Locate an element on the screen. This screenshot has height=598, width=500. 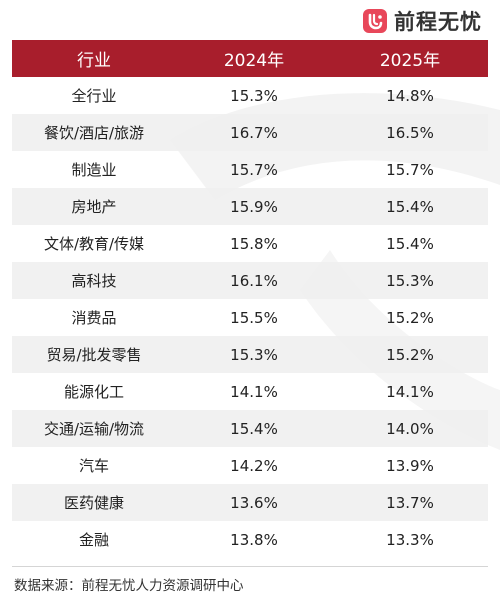
table-row: 交通/运输/物流 15.4% 14.0% is located at coordinates (250, 428).